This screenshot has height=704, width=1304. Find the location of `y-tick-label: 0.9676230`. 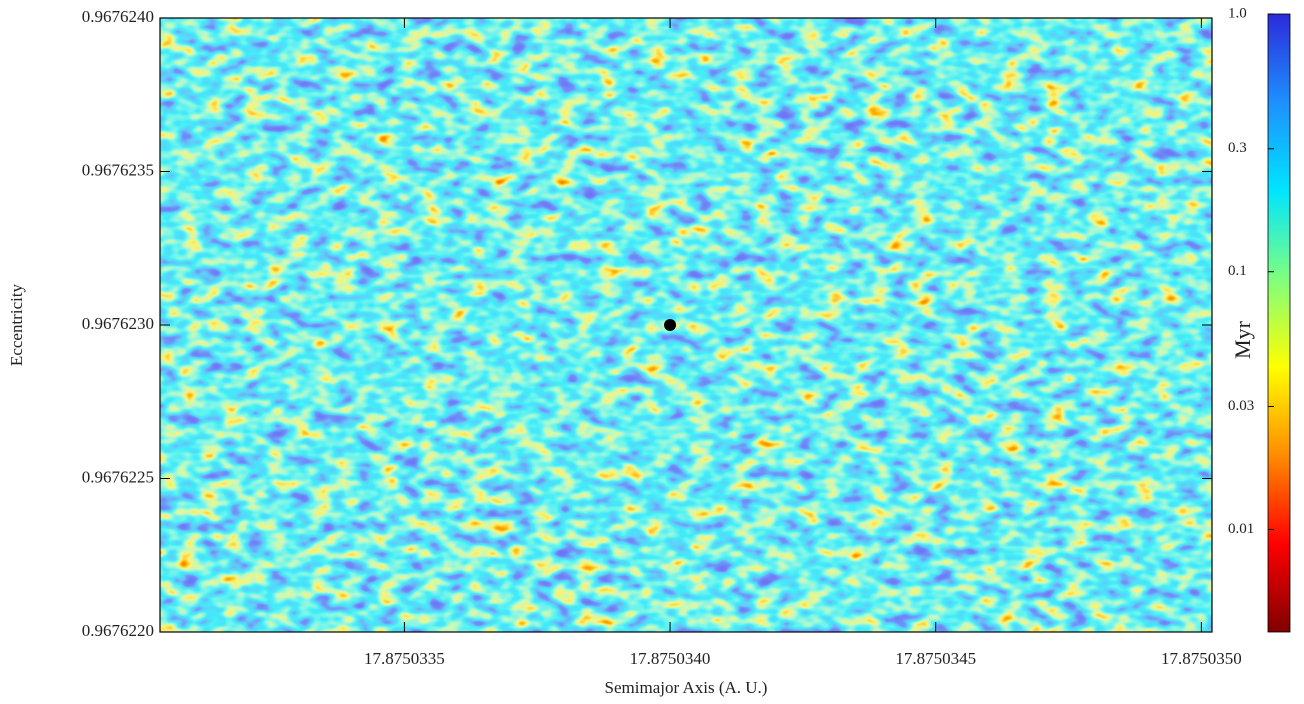

y-tick-label: 0.9676230 is located at coordinates (118, 323).